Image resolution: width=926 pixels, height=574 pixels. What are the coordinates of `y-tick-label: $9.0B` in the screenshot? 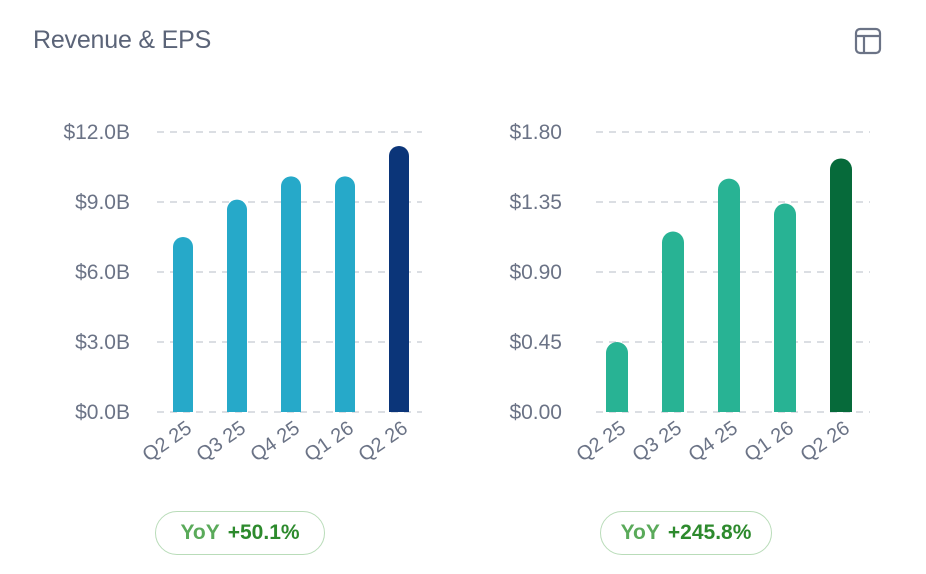 It's located at (102, 202).